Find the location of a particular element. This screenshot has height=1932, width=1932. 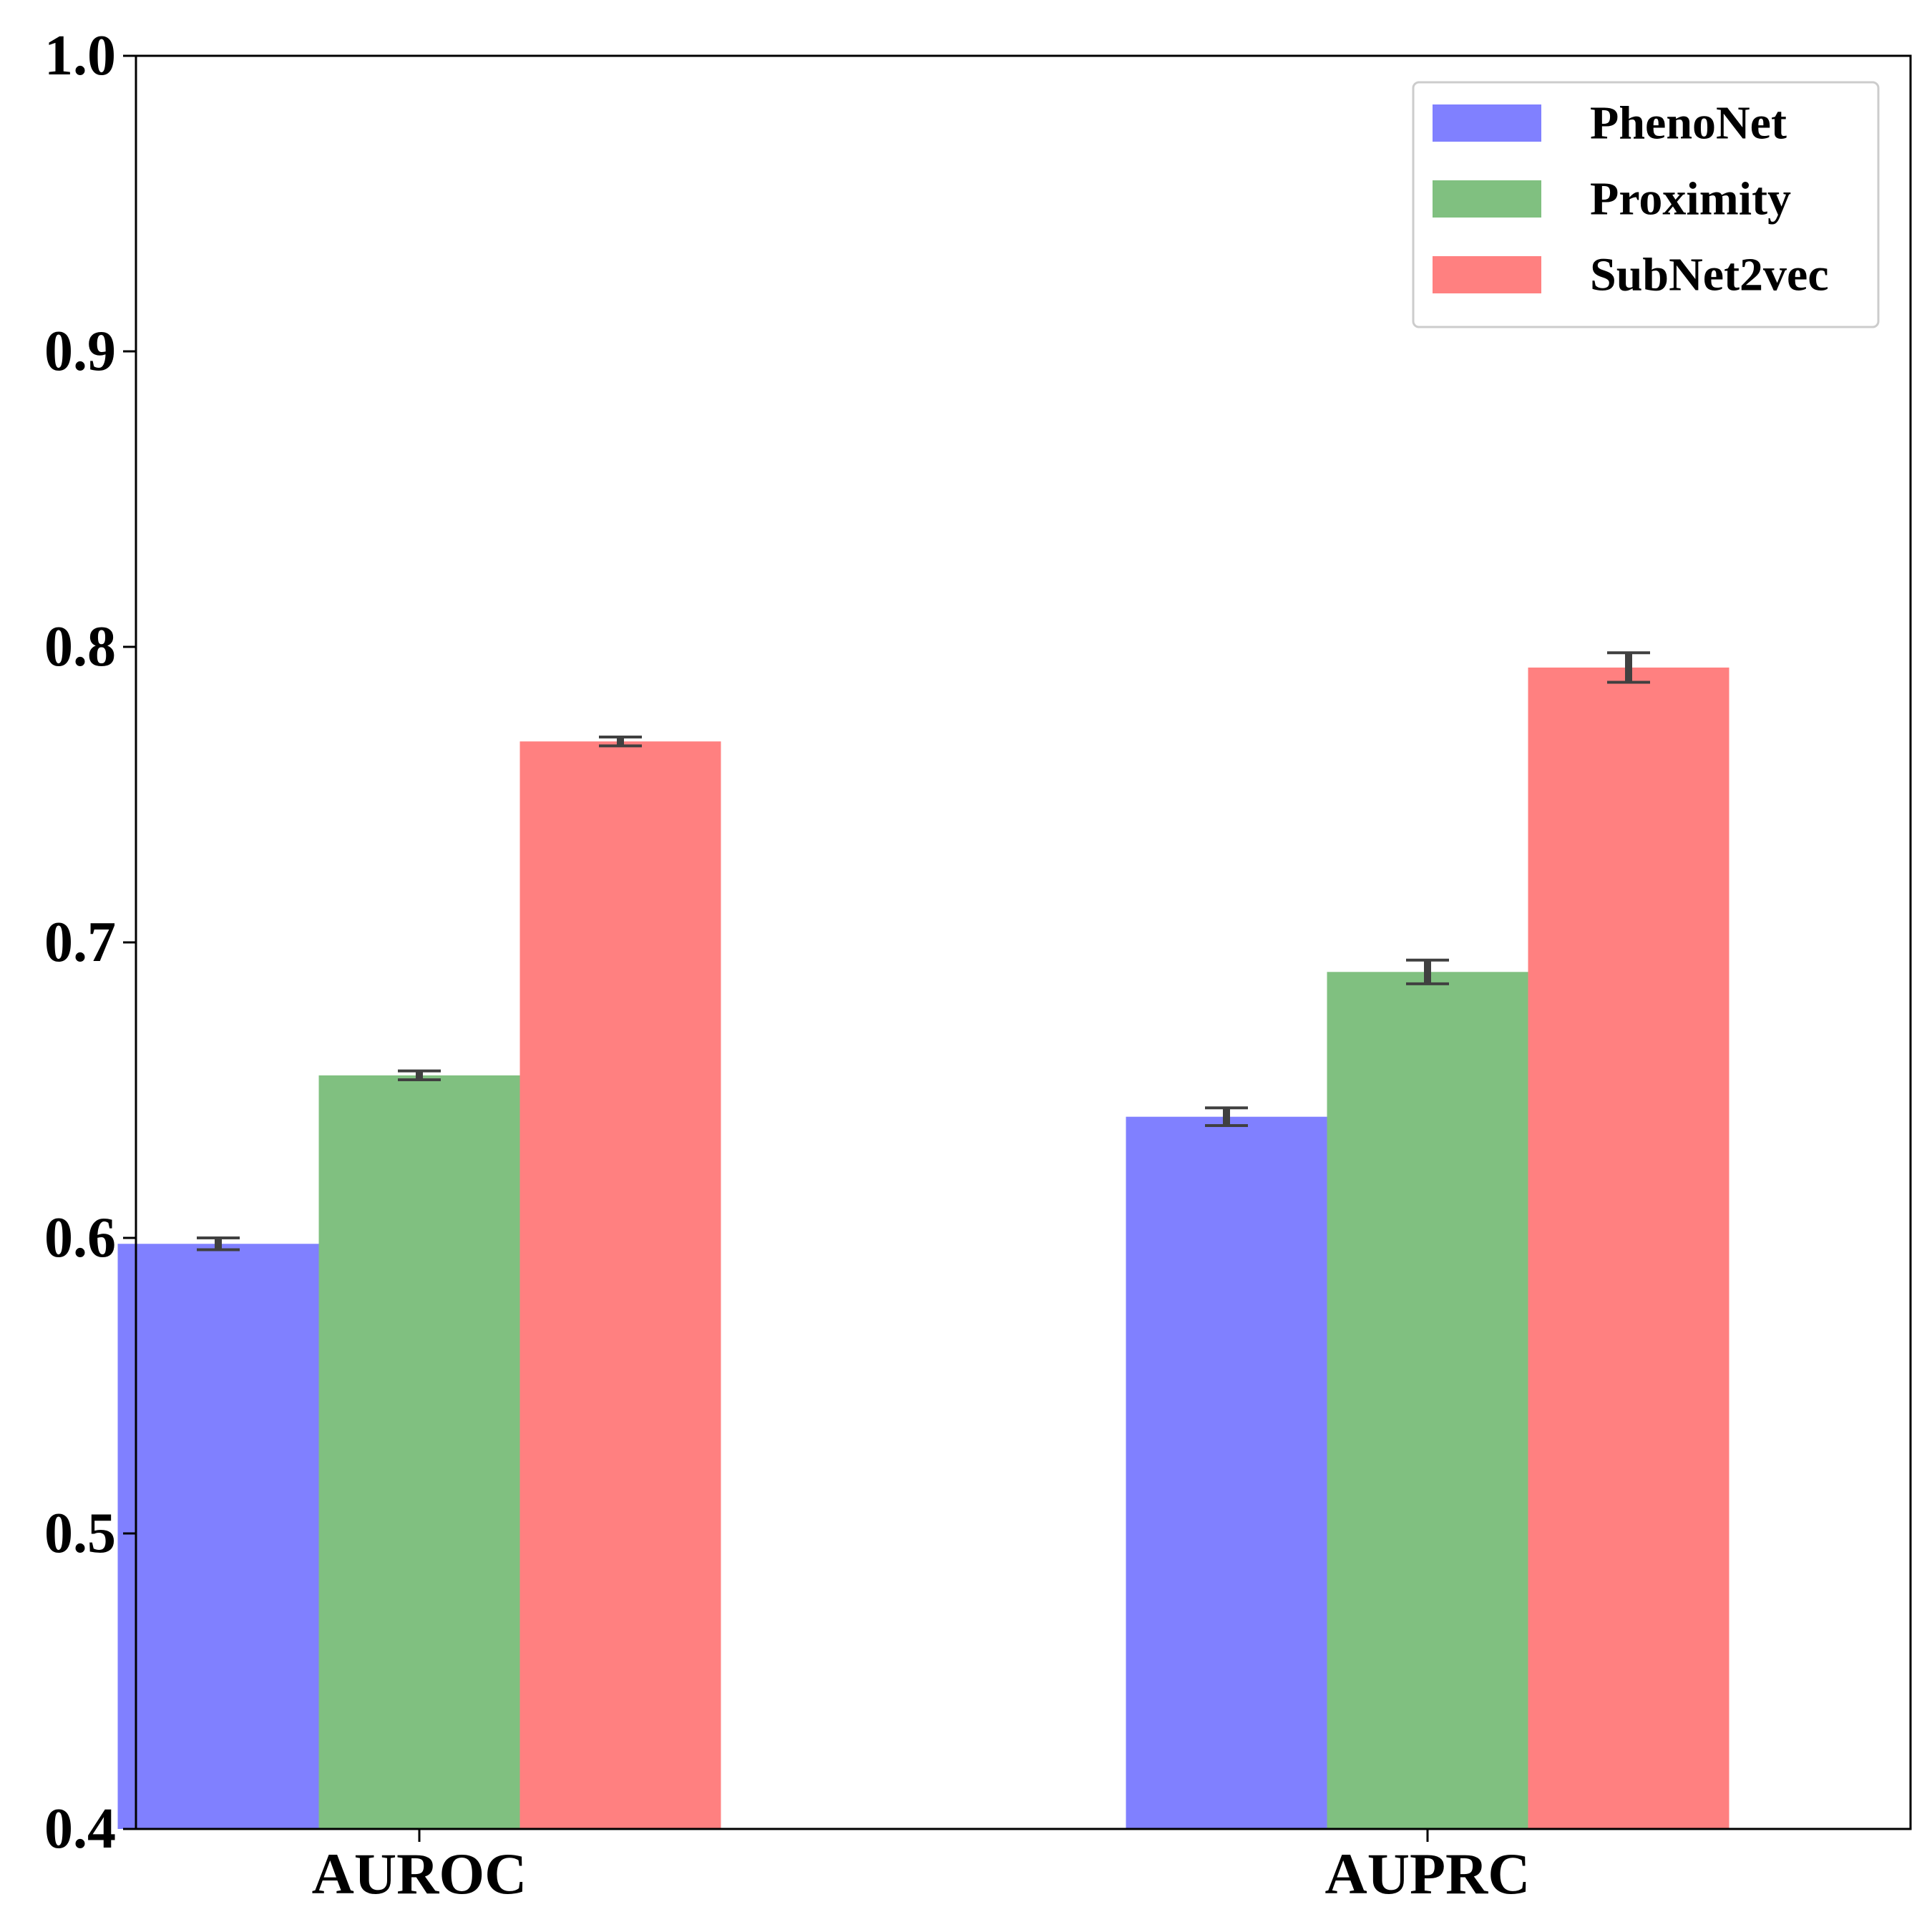

legend-swatch-phenonet is located at coordinates (1487, 123).